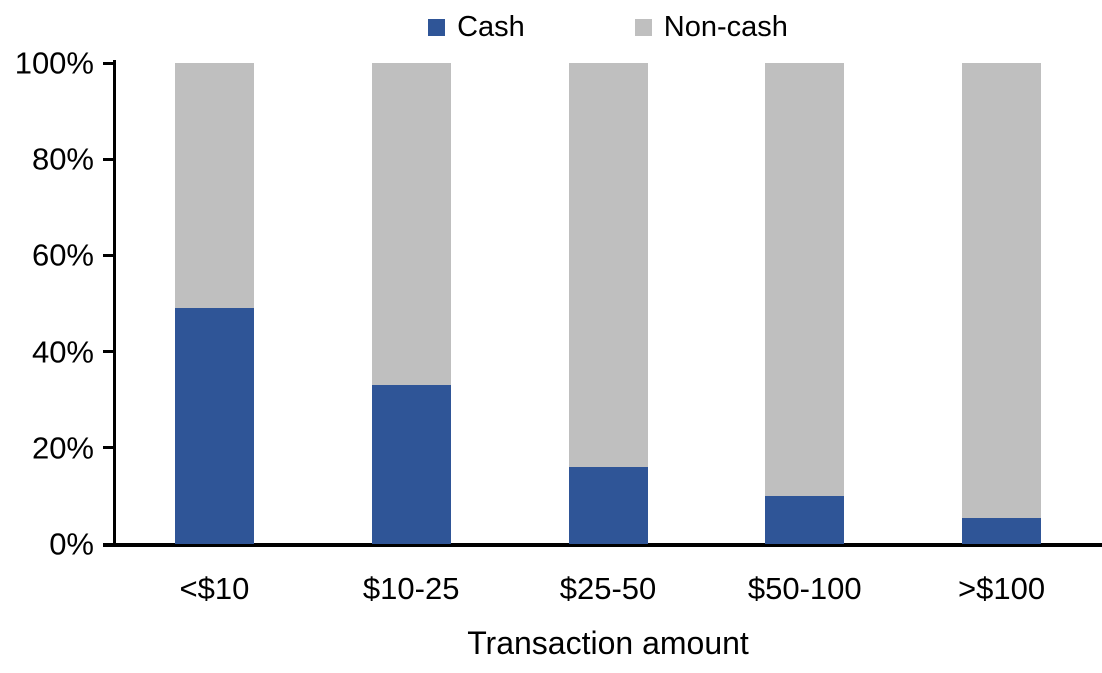  Describe the element at coordinates (437, 27) in the screenshot. I see `legend-swatch-cash` at that location.